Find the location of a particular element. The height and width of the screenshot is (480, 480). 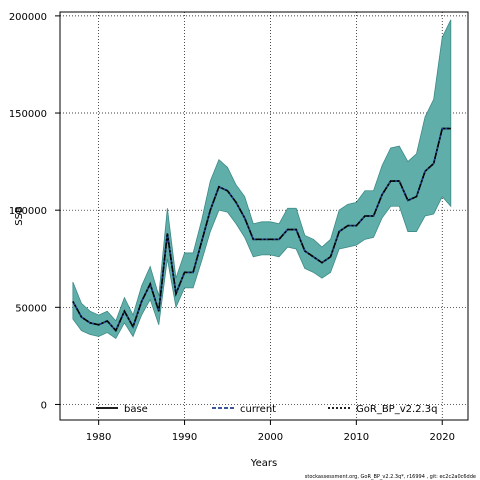

x-tick-label: 2010 is located at coordinates (356, 437).